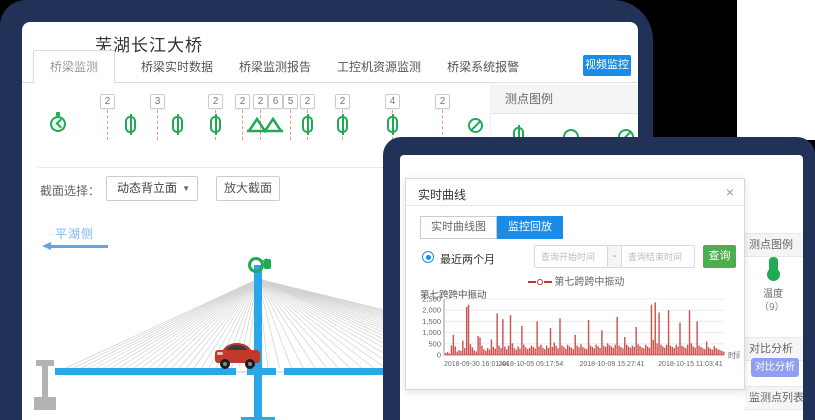 Image resolution: width=815 pixels, height=420 pixels. What do you see at coordinates (275, 67) in the screenshot?
I see `main-tab-2: 桥梁监测报告` at bounding box center [275, 67].